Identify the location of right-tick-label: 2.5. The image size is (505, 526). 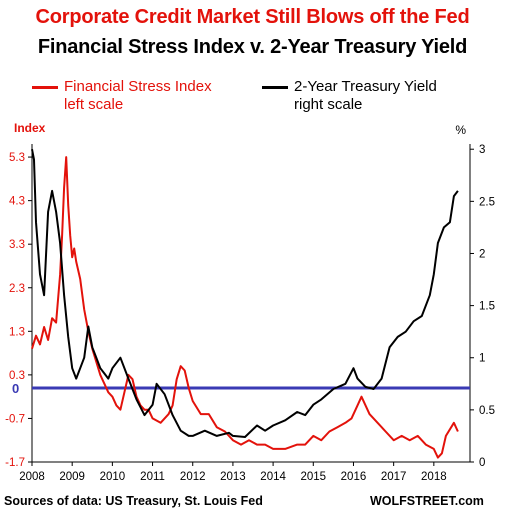
(487, 202).